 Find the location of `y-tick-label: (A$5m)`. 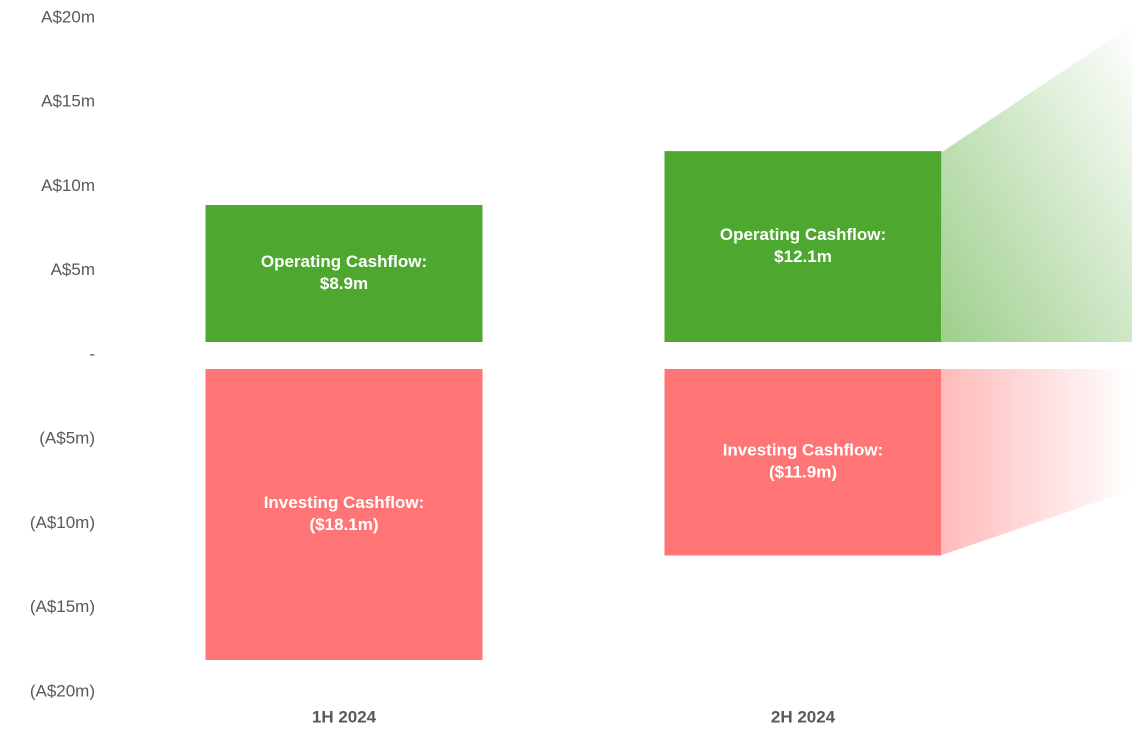

y-tick-label: (A$5m) is located at coordinates (67, 438).